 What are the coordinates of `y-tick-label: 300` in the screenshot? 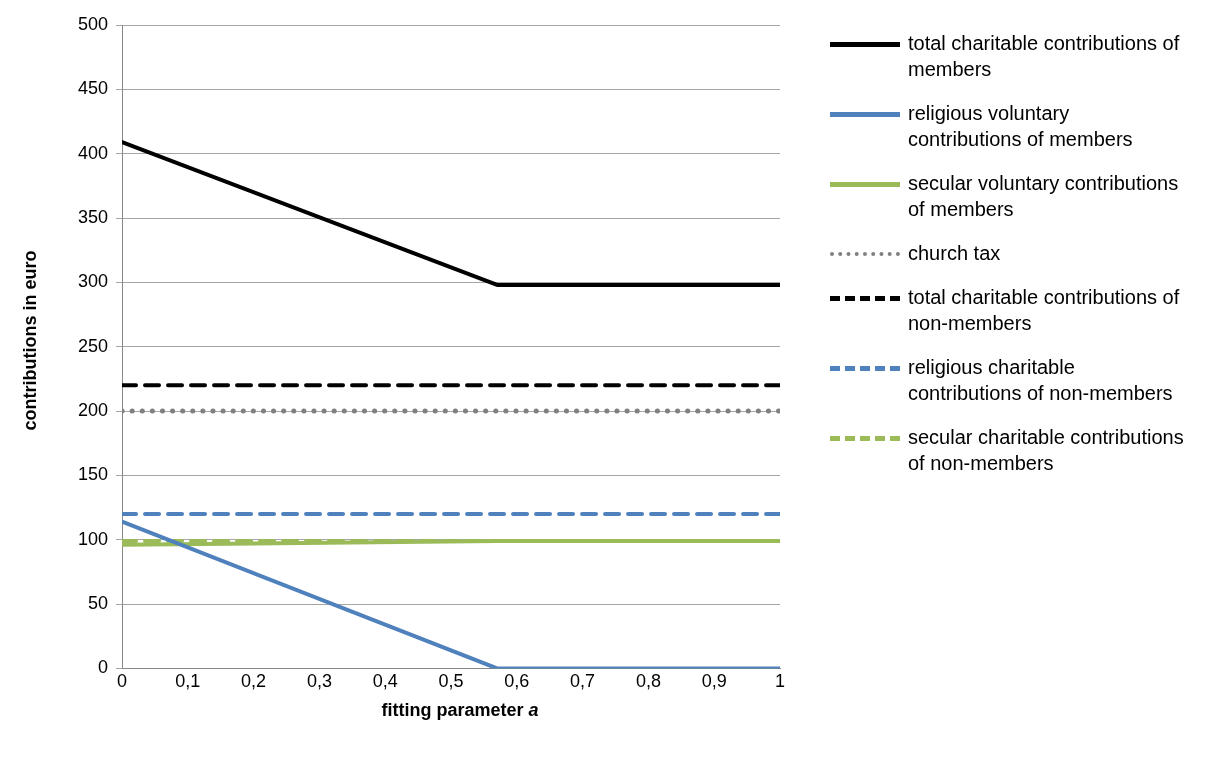 It's located at (93, 281).